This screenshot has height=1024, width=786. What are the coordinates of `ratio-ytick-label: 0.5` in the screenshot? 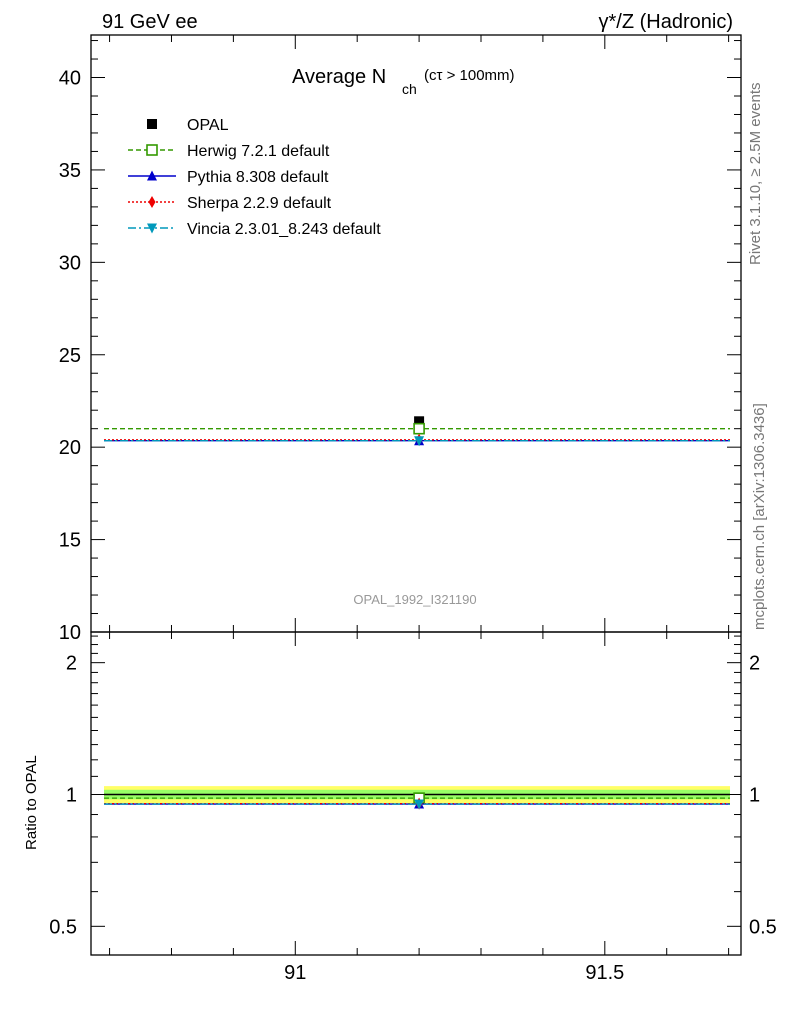 It's located at (63, 927).